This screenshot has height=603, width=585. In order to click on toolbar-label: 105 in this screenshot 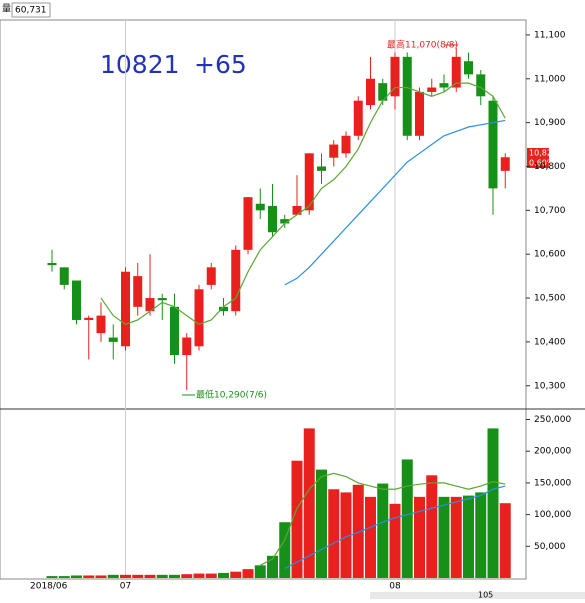, I will do `click(485, 595)`.